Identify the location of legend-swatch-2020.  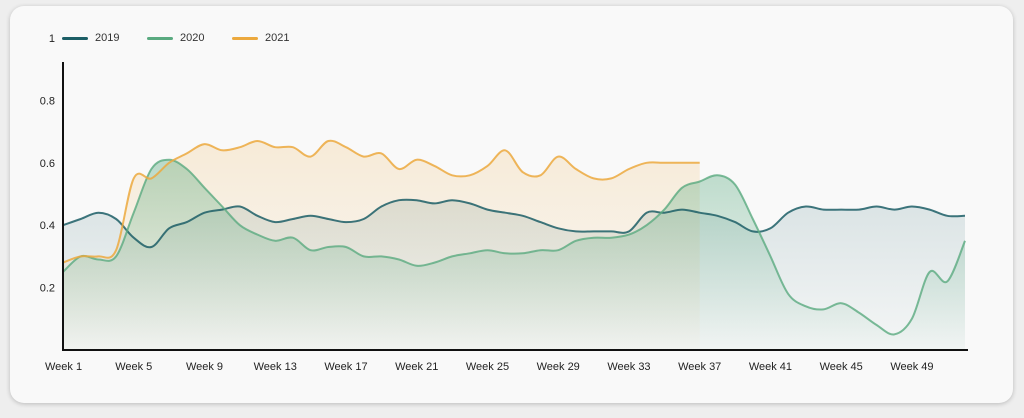
(160, 38).